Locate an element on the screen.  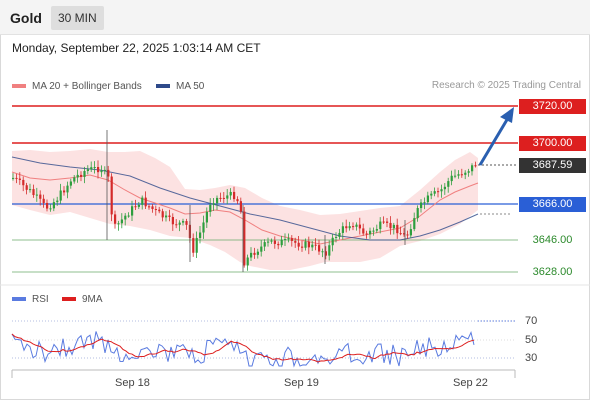
x-tick-sep22: Sep 22 is located at coordinates (470, 383).